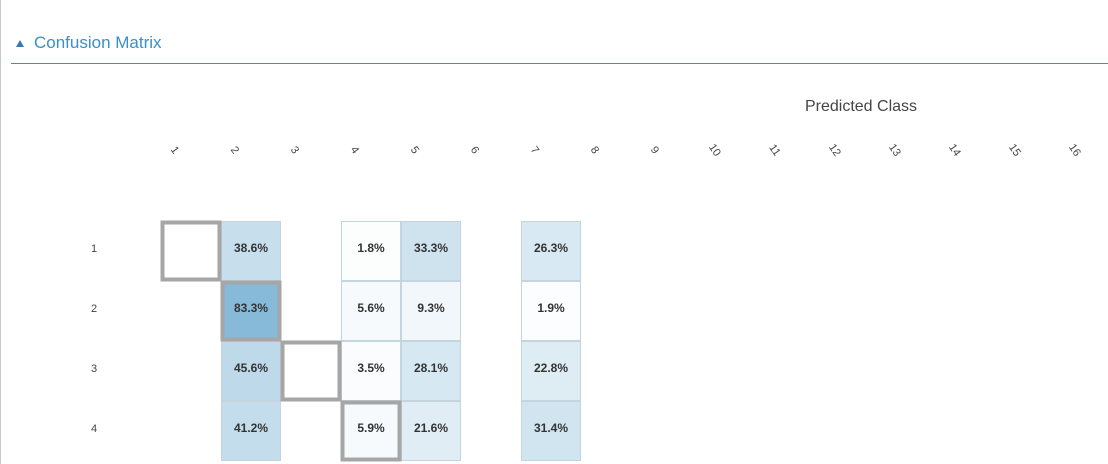  Describe the element at coordinates (174, 150) in the screenshot. I see `x-tick-label: 1` at that location.